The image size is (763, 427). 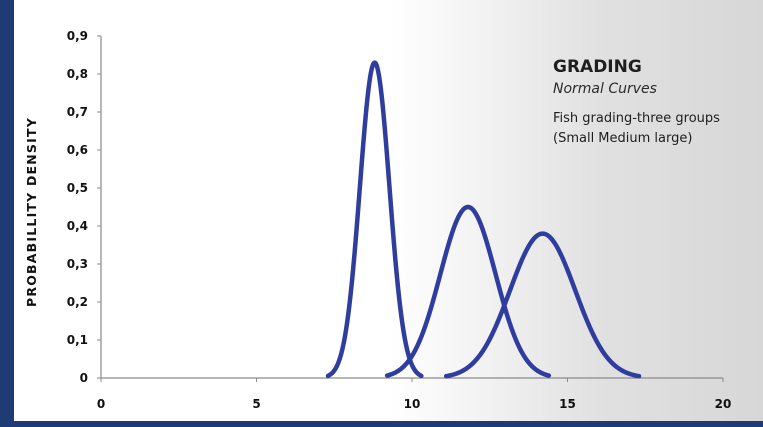 What do you see at coordinates (622, 138) in the screenshot?
I see `chart-description-line-2: (Small Medium large)` at bounding box center [622, 138].